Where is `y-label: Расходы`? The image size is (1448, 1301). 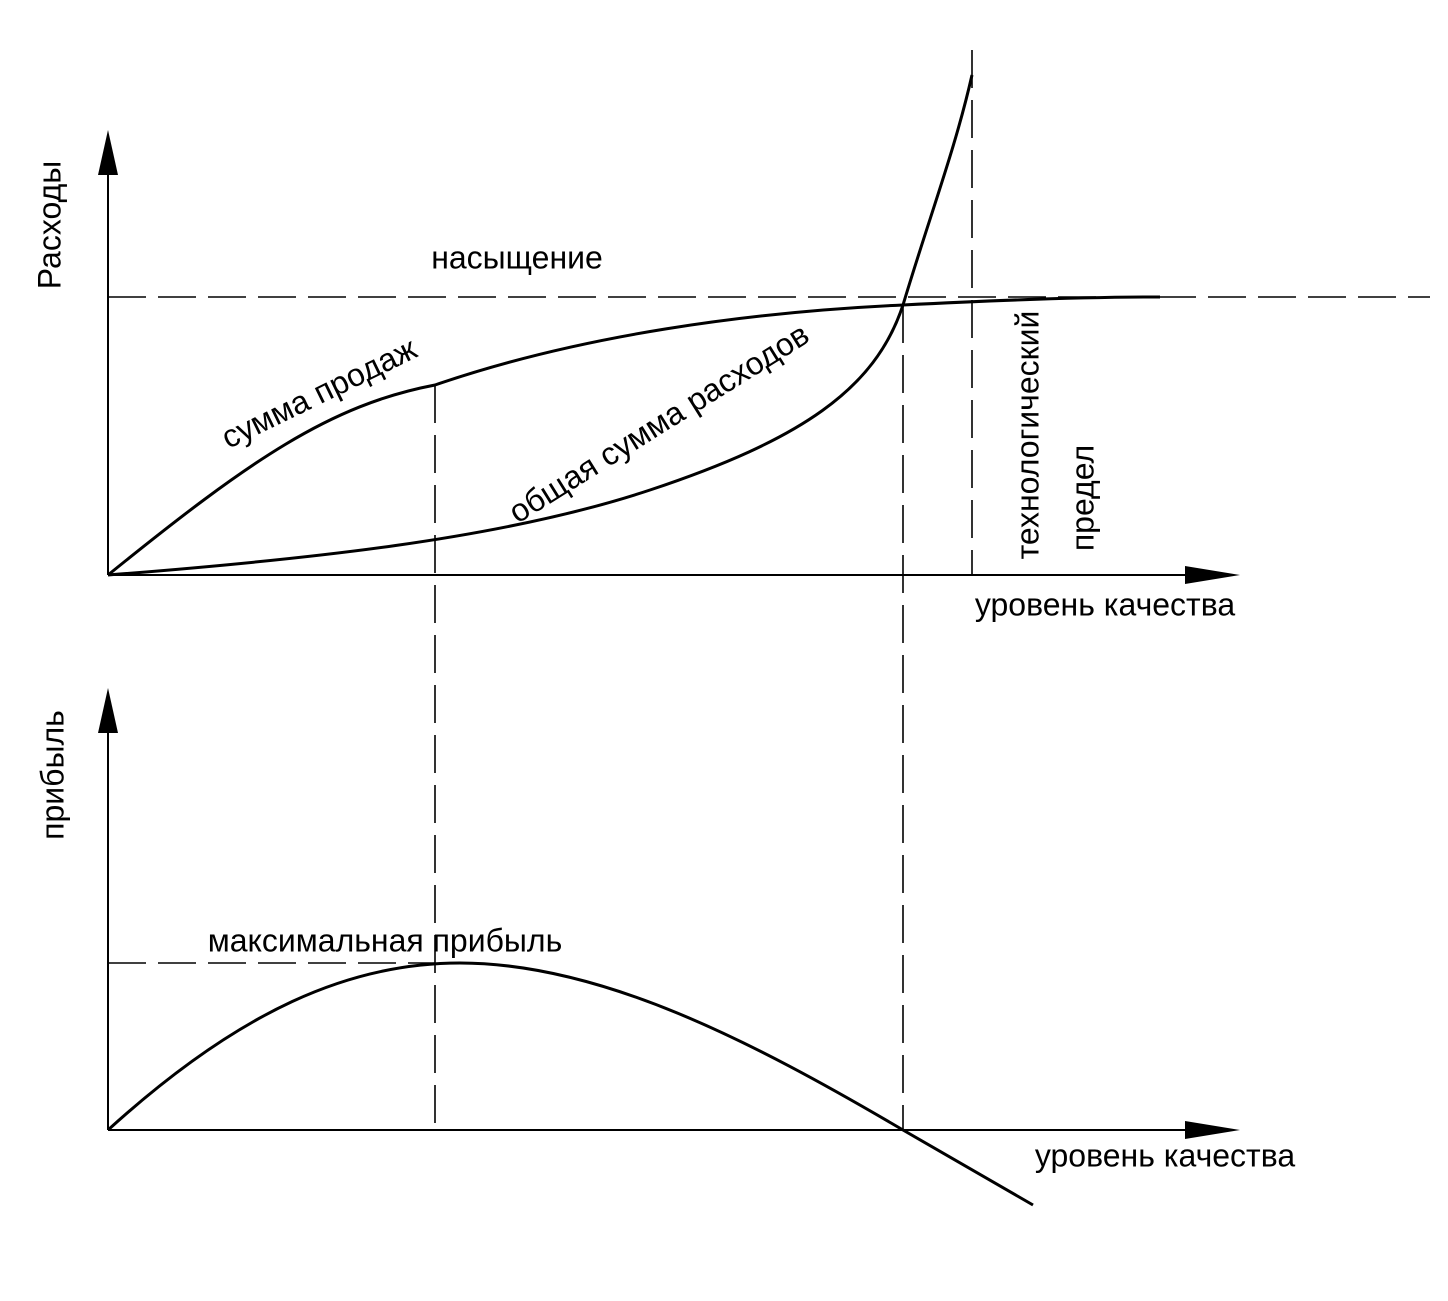 y-label: Расходы is located at coordinates (49, 225).